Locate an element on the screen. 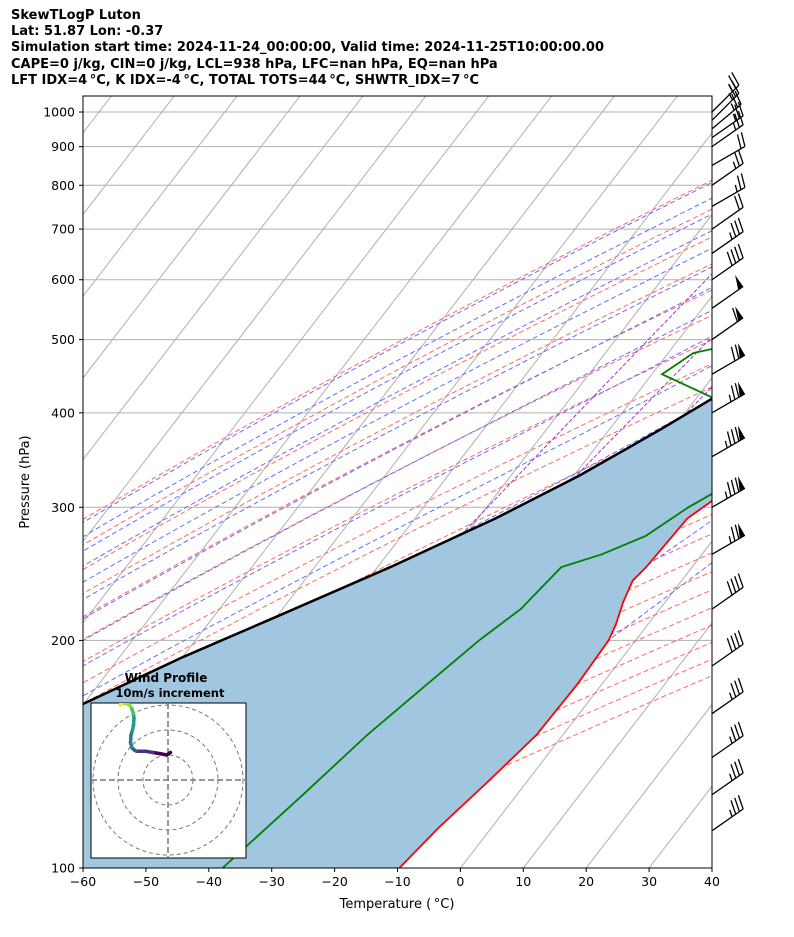 This screenshot has width=794, height=937. y-tick-label: 200 is located at coordinates (63, 640).